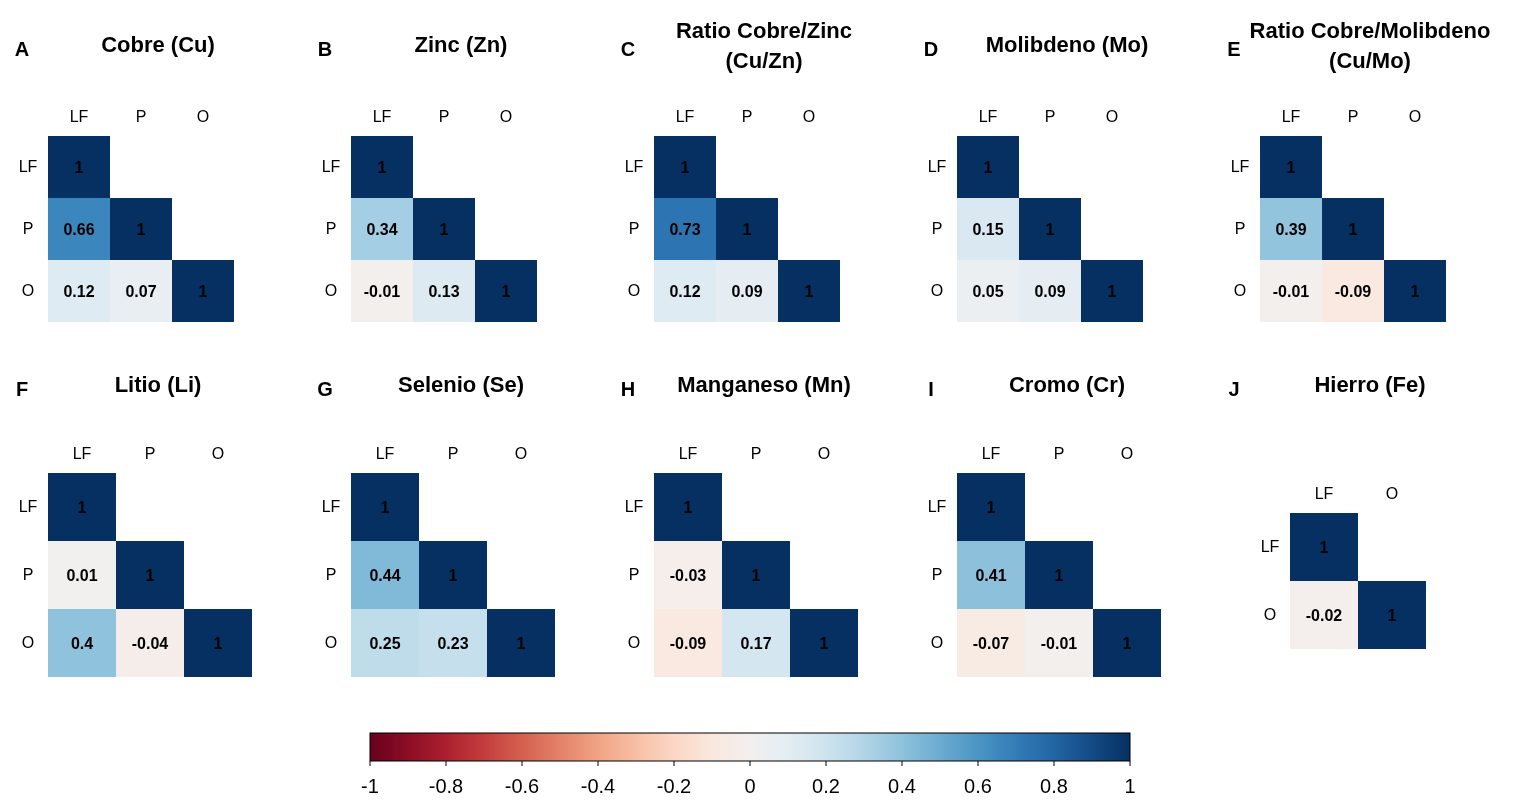 The width and height of the screenshot is (1519, 803). What do you see at coordinates (598, 786) in the screenshot?
I see `color-bar-label: -0.4` at bounding box center [598, 786].